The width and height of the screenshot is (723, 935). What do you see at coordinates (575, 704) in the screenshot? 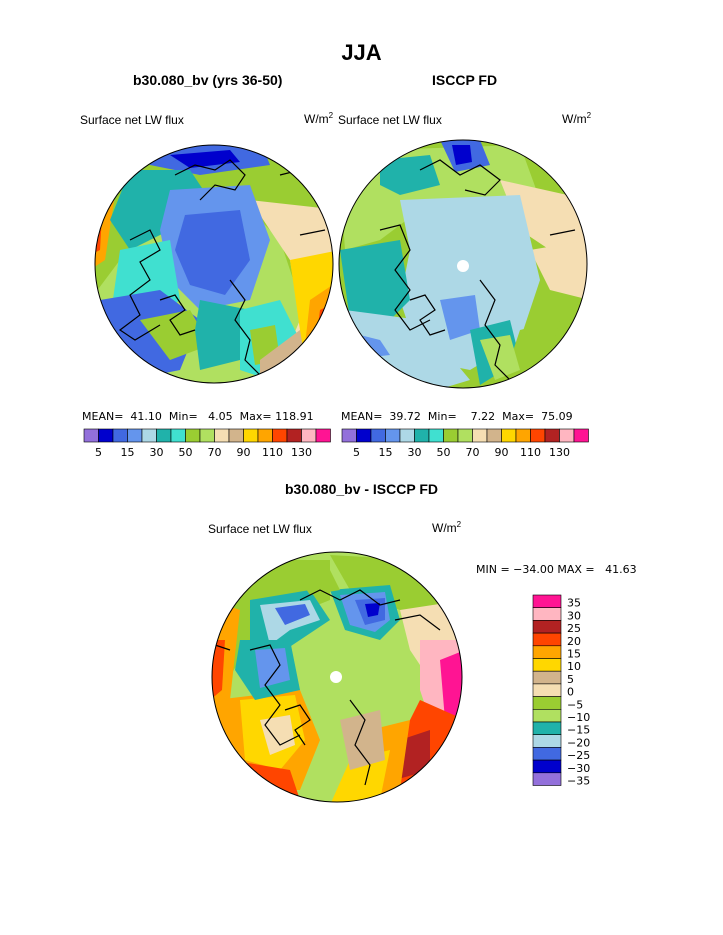
I see `colorbar-tick-label: −5` at bounding box center [575, 704].